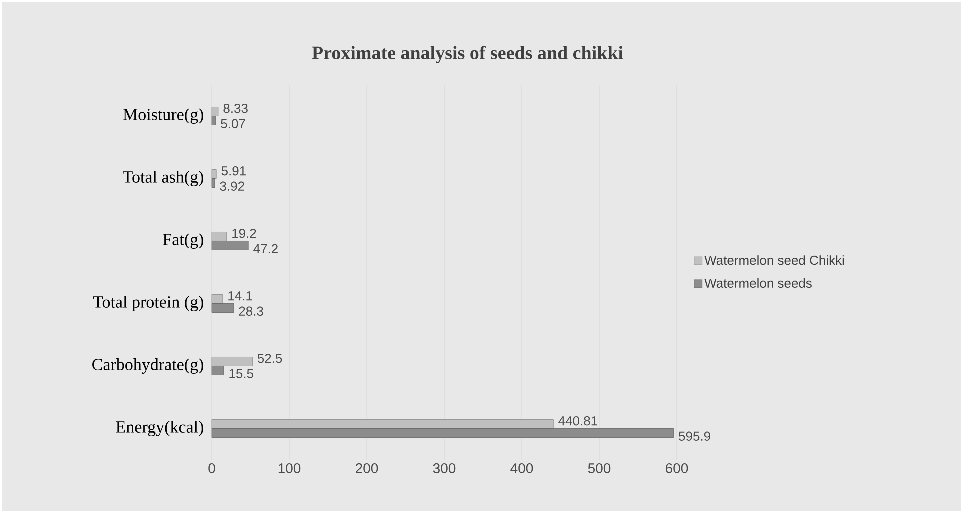 The width and height of the screenshot is (963, 513). Describe the element at coordinates (444, 469) in the screenshot. I see `x-tick-label: 300` at that location.